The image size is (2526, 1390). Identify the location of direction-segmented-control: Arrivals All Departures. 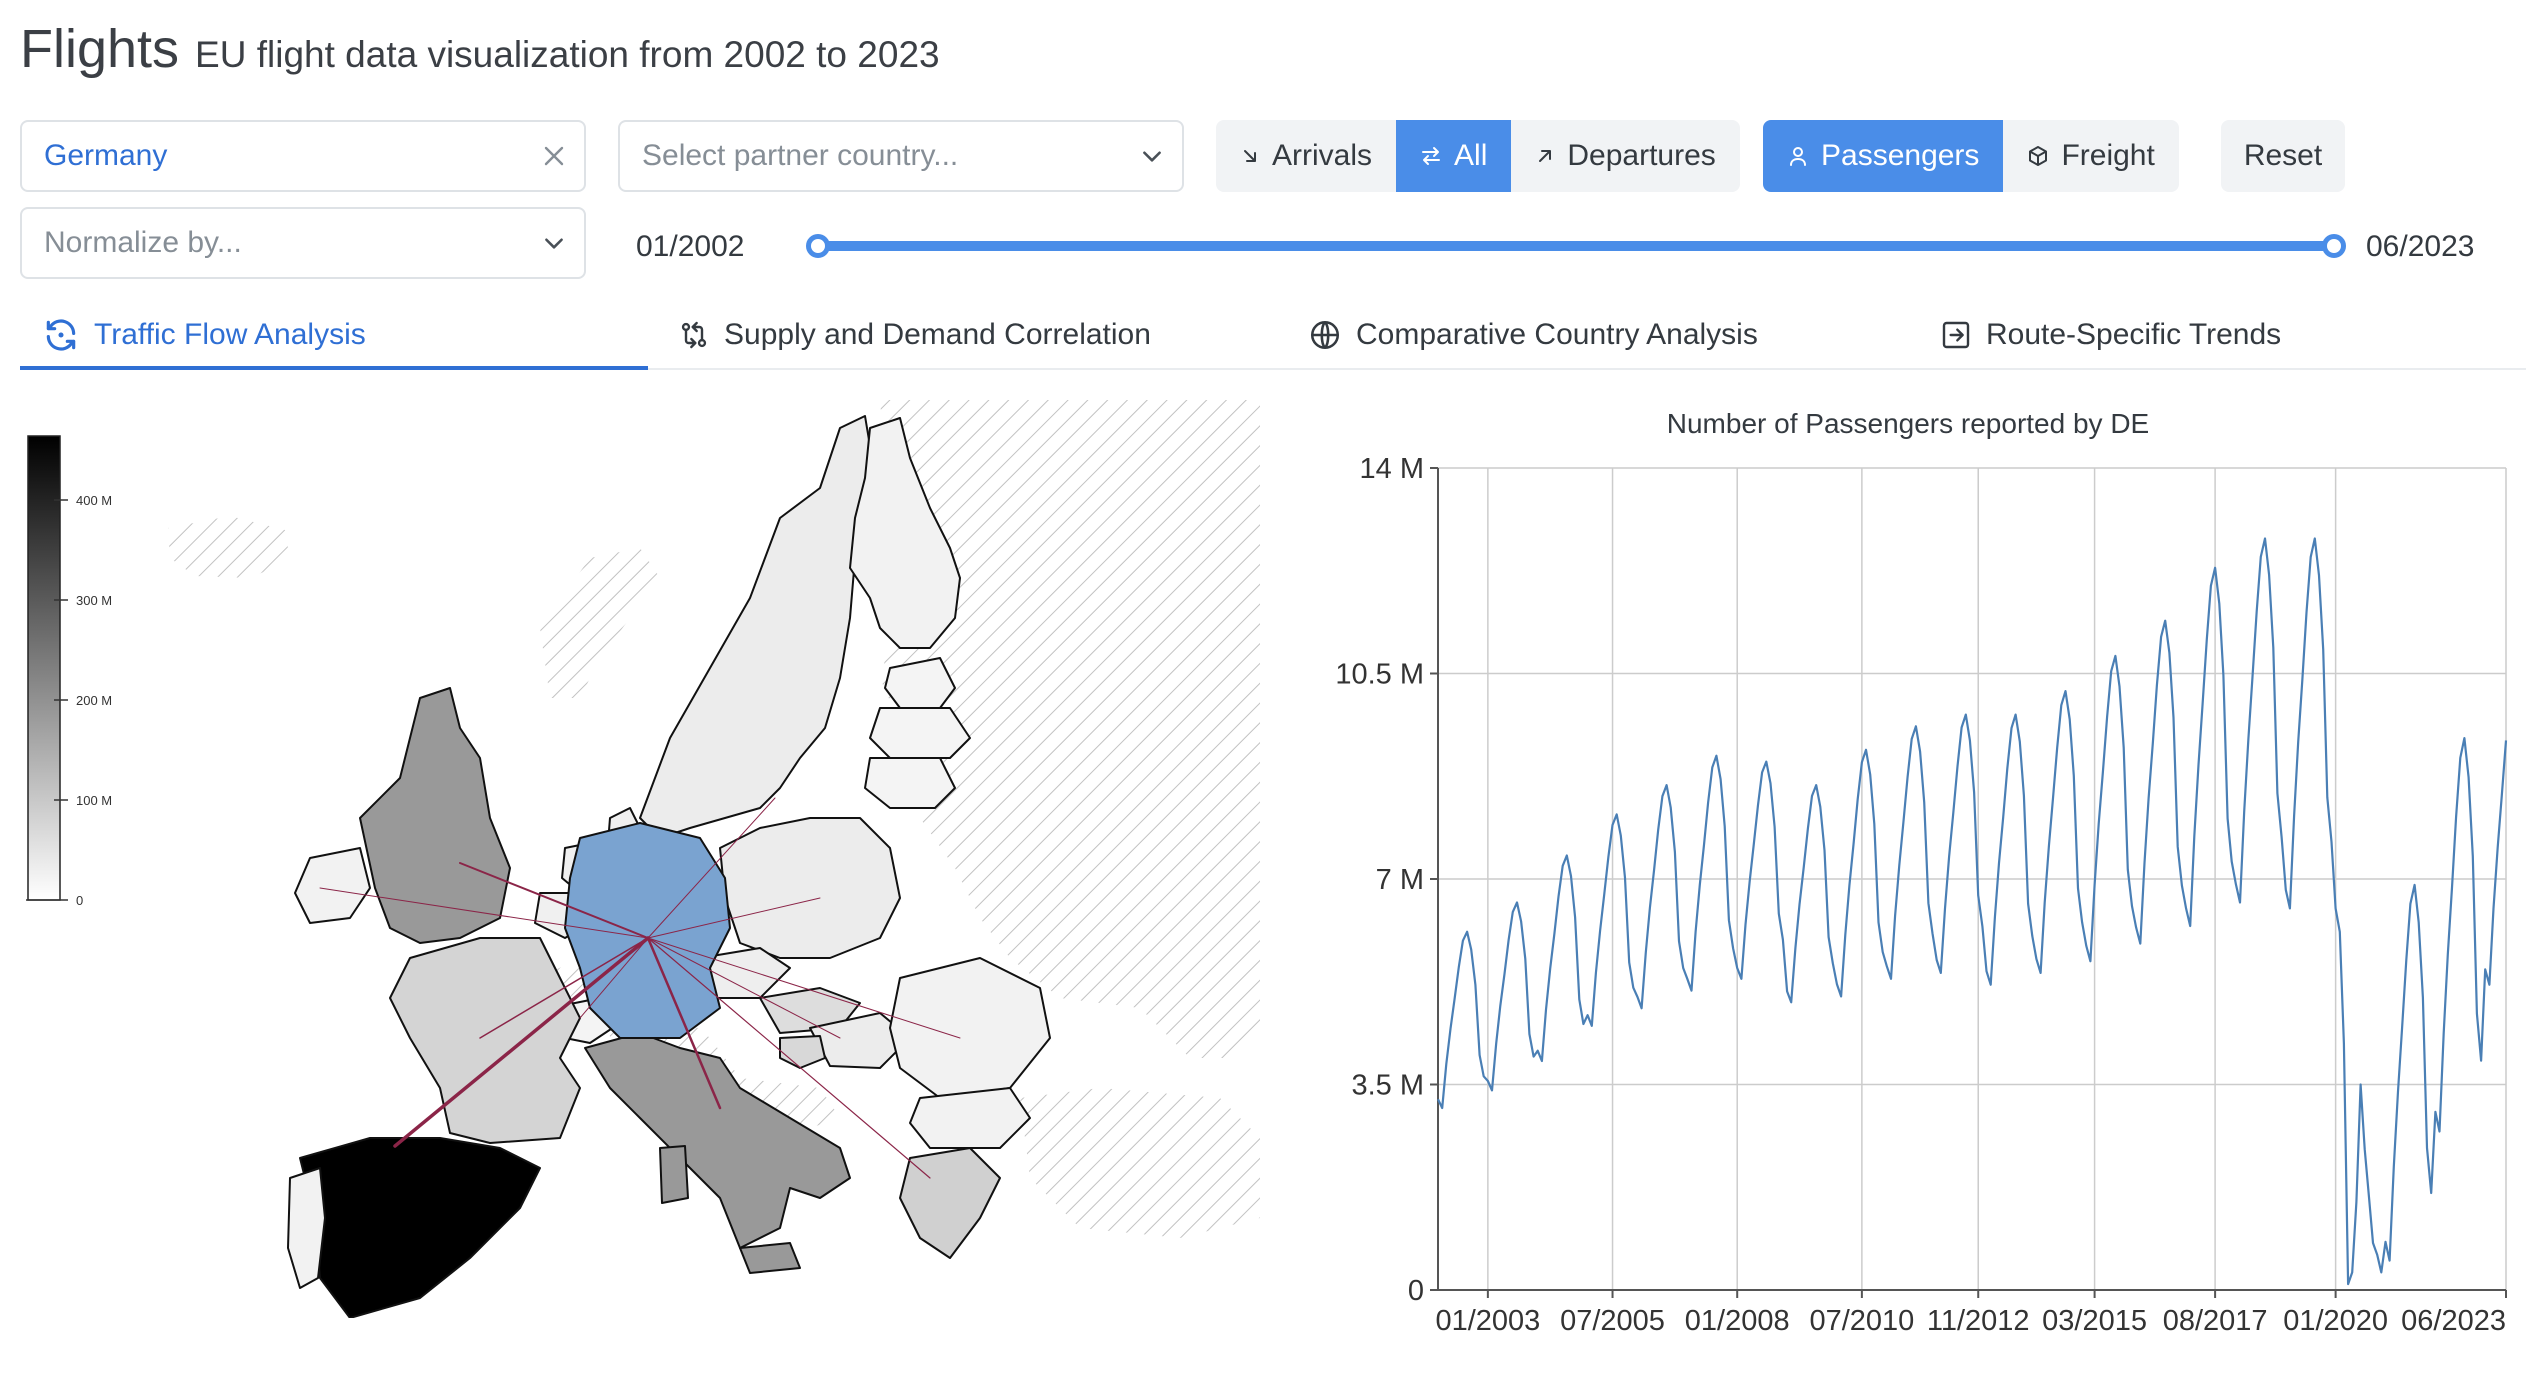
(1478, 156).